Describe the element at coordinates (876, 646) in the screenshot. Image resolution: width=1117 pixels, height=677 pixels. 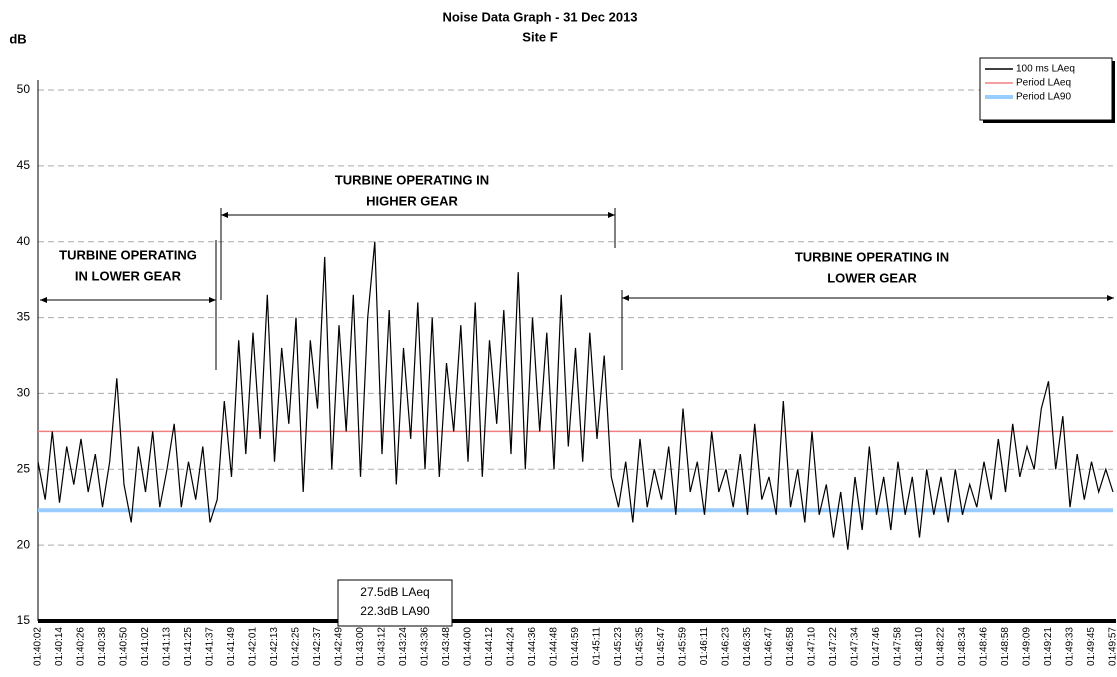
I see `x-tick-label: 01:47:46` at that location.